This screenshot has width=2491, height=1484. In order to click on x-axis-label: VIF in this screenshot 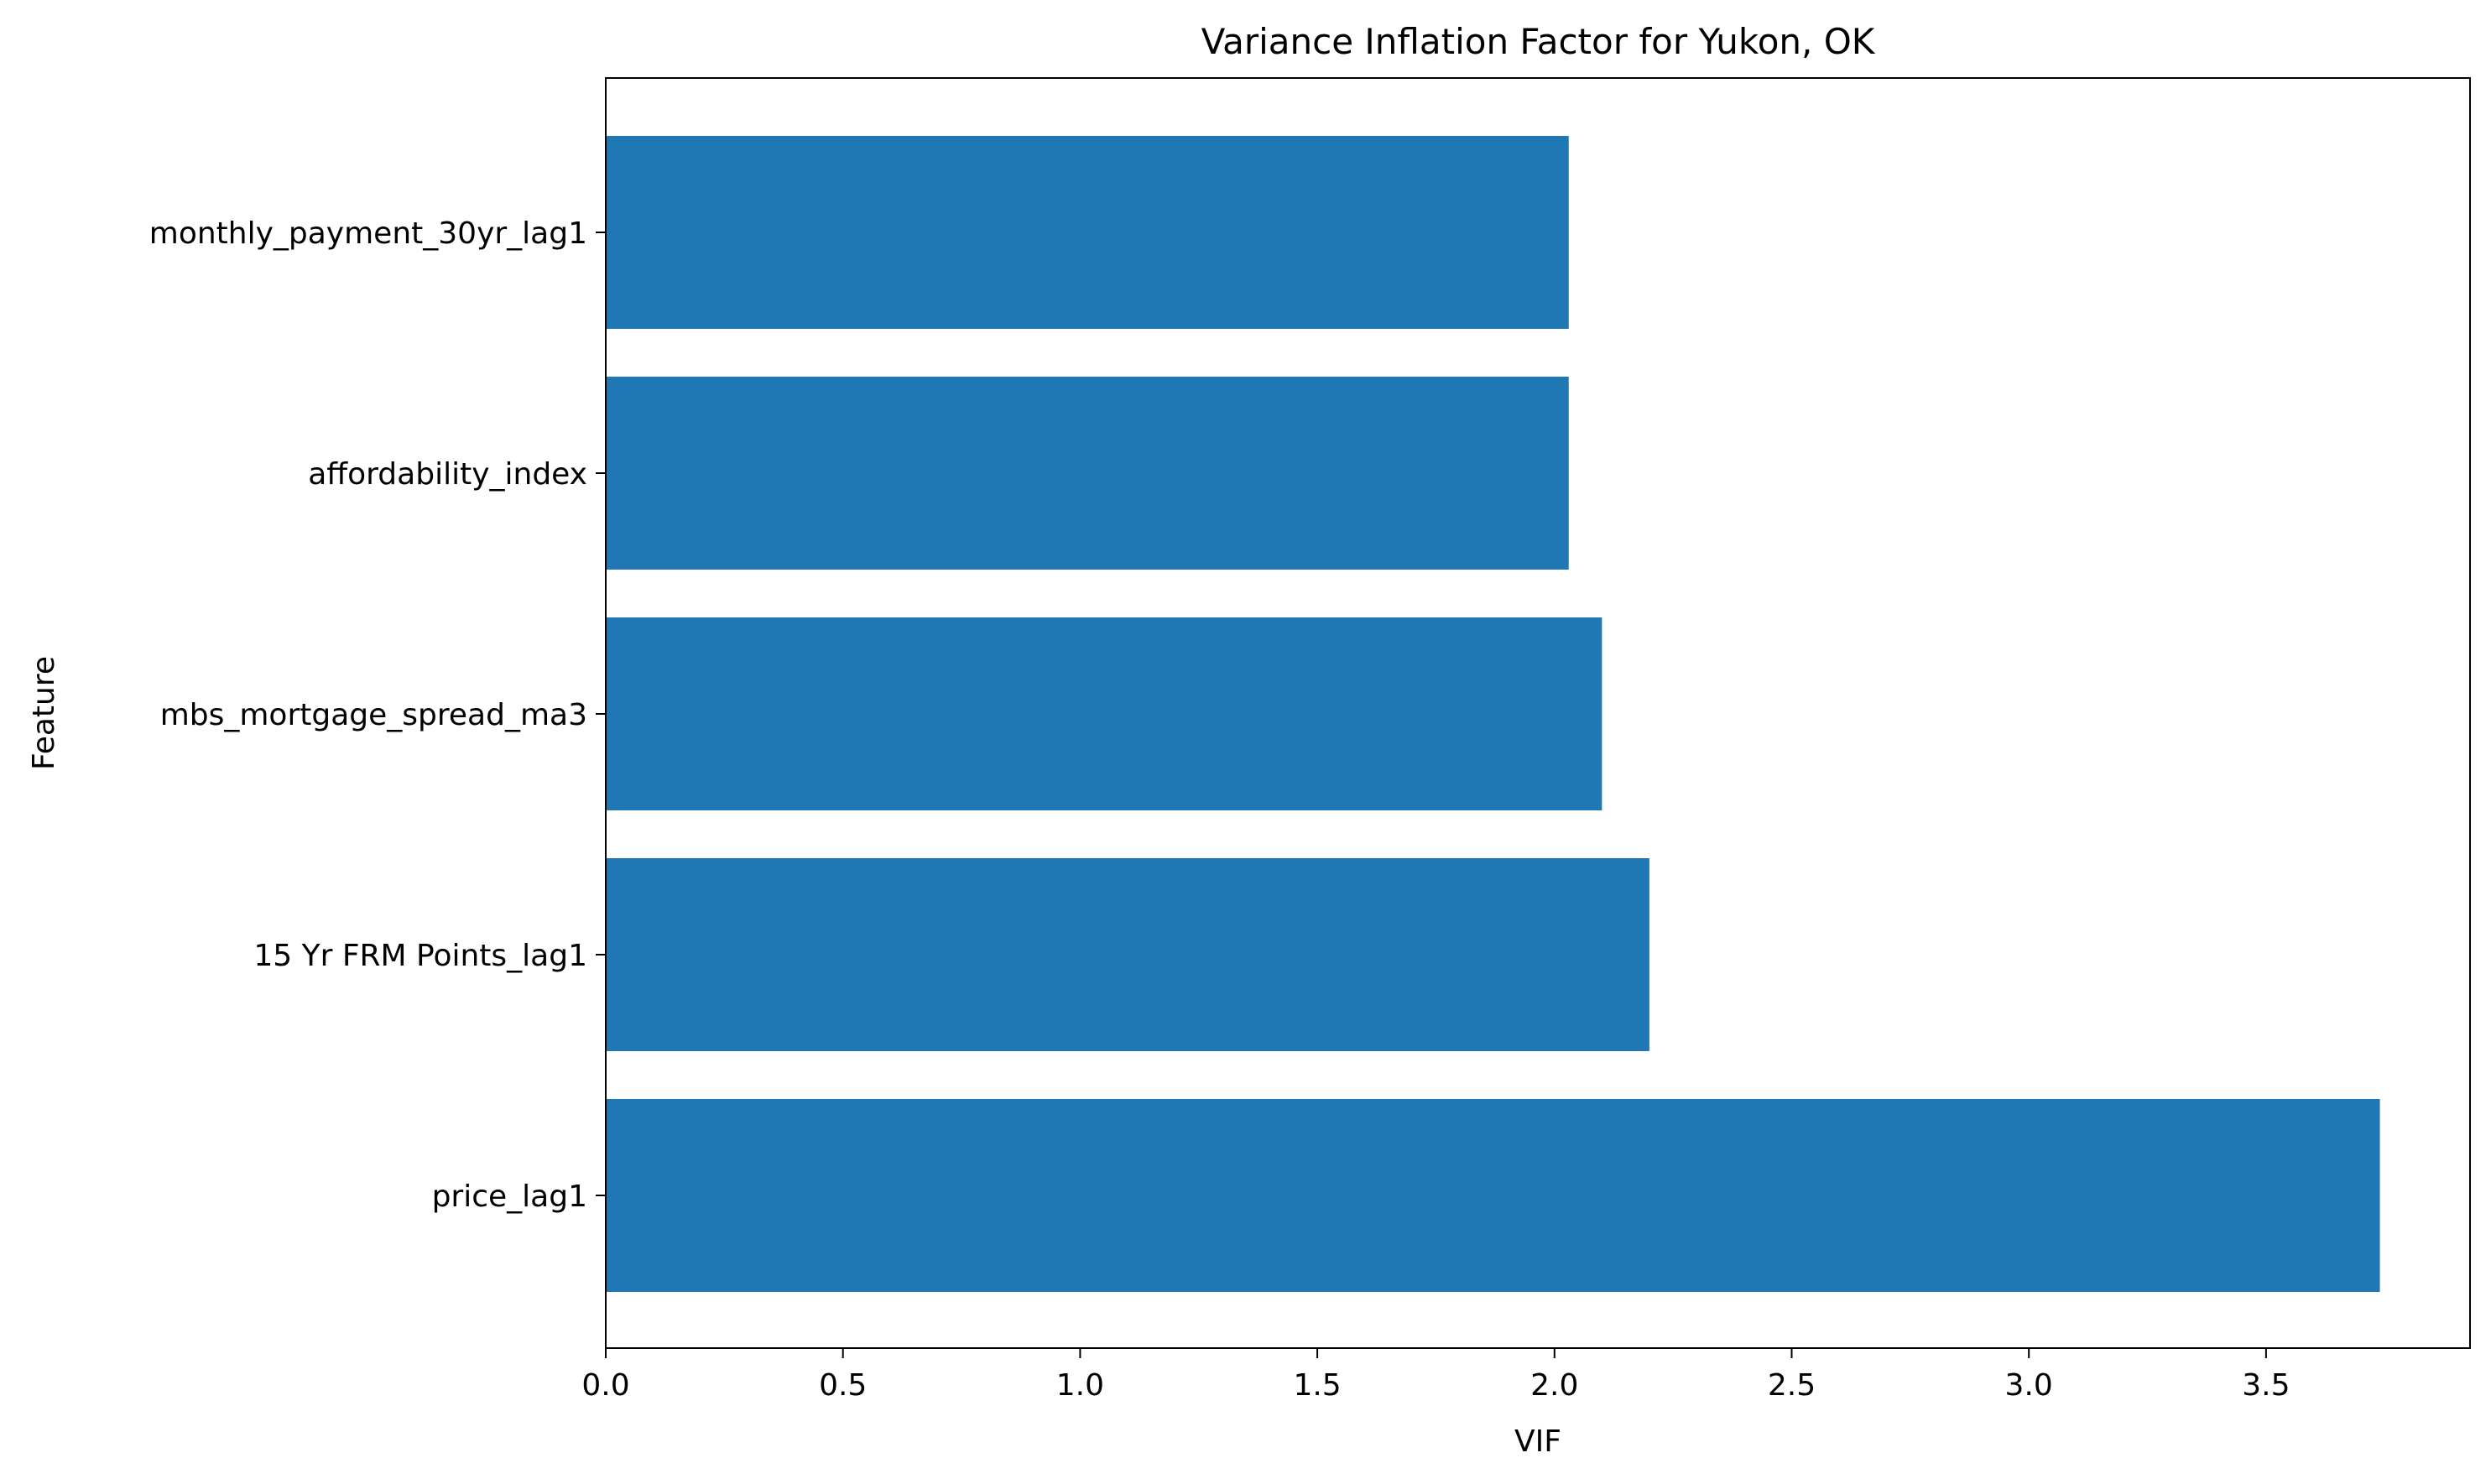, I will do `click(1537, 1441)`.